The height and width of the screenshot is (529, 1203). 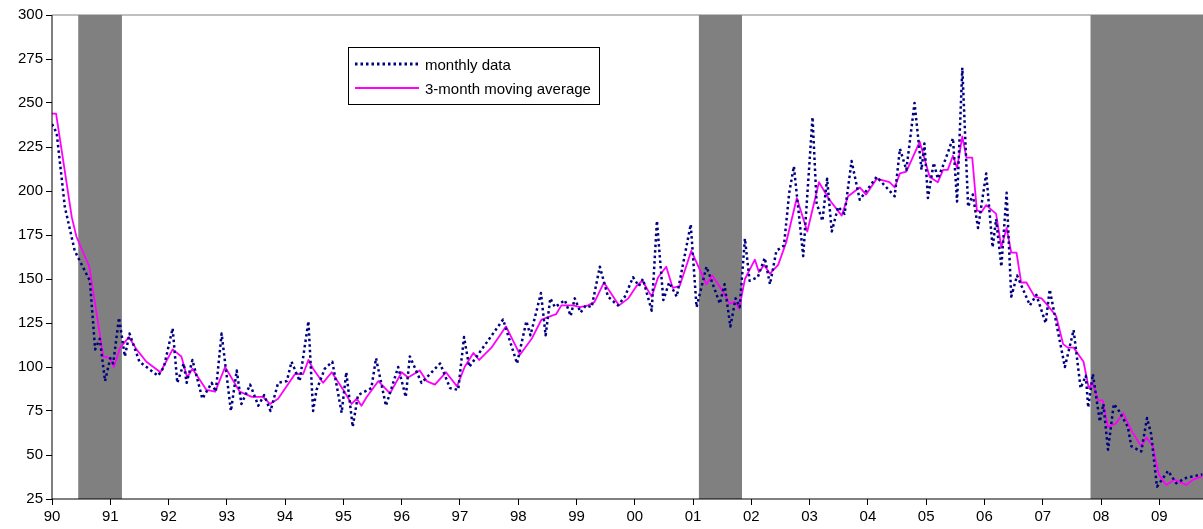 I want to click on x-tick-label: 04, so click(x=868, y=516).